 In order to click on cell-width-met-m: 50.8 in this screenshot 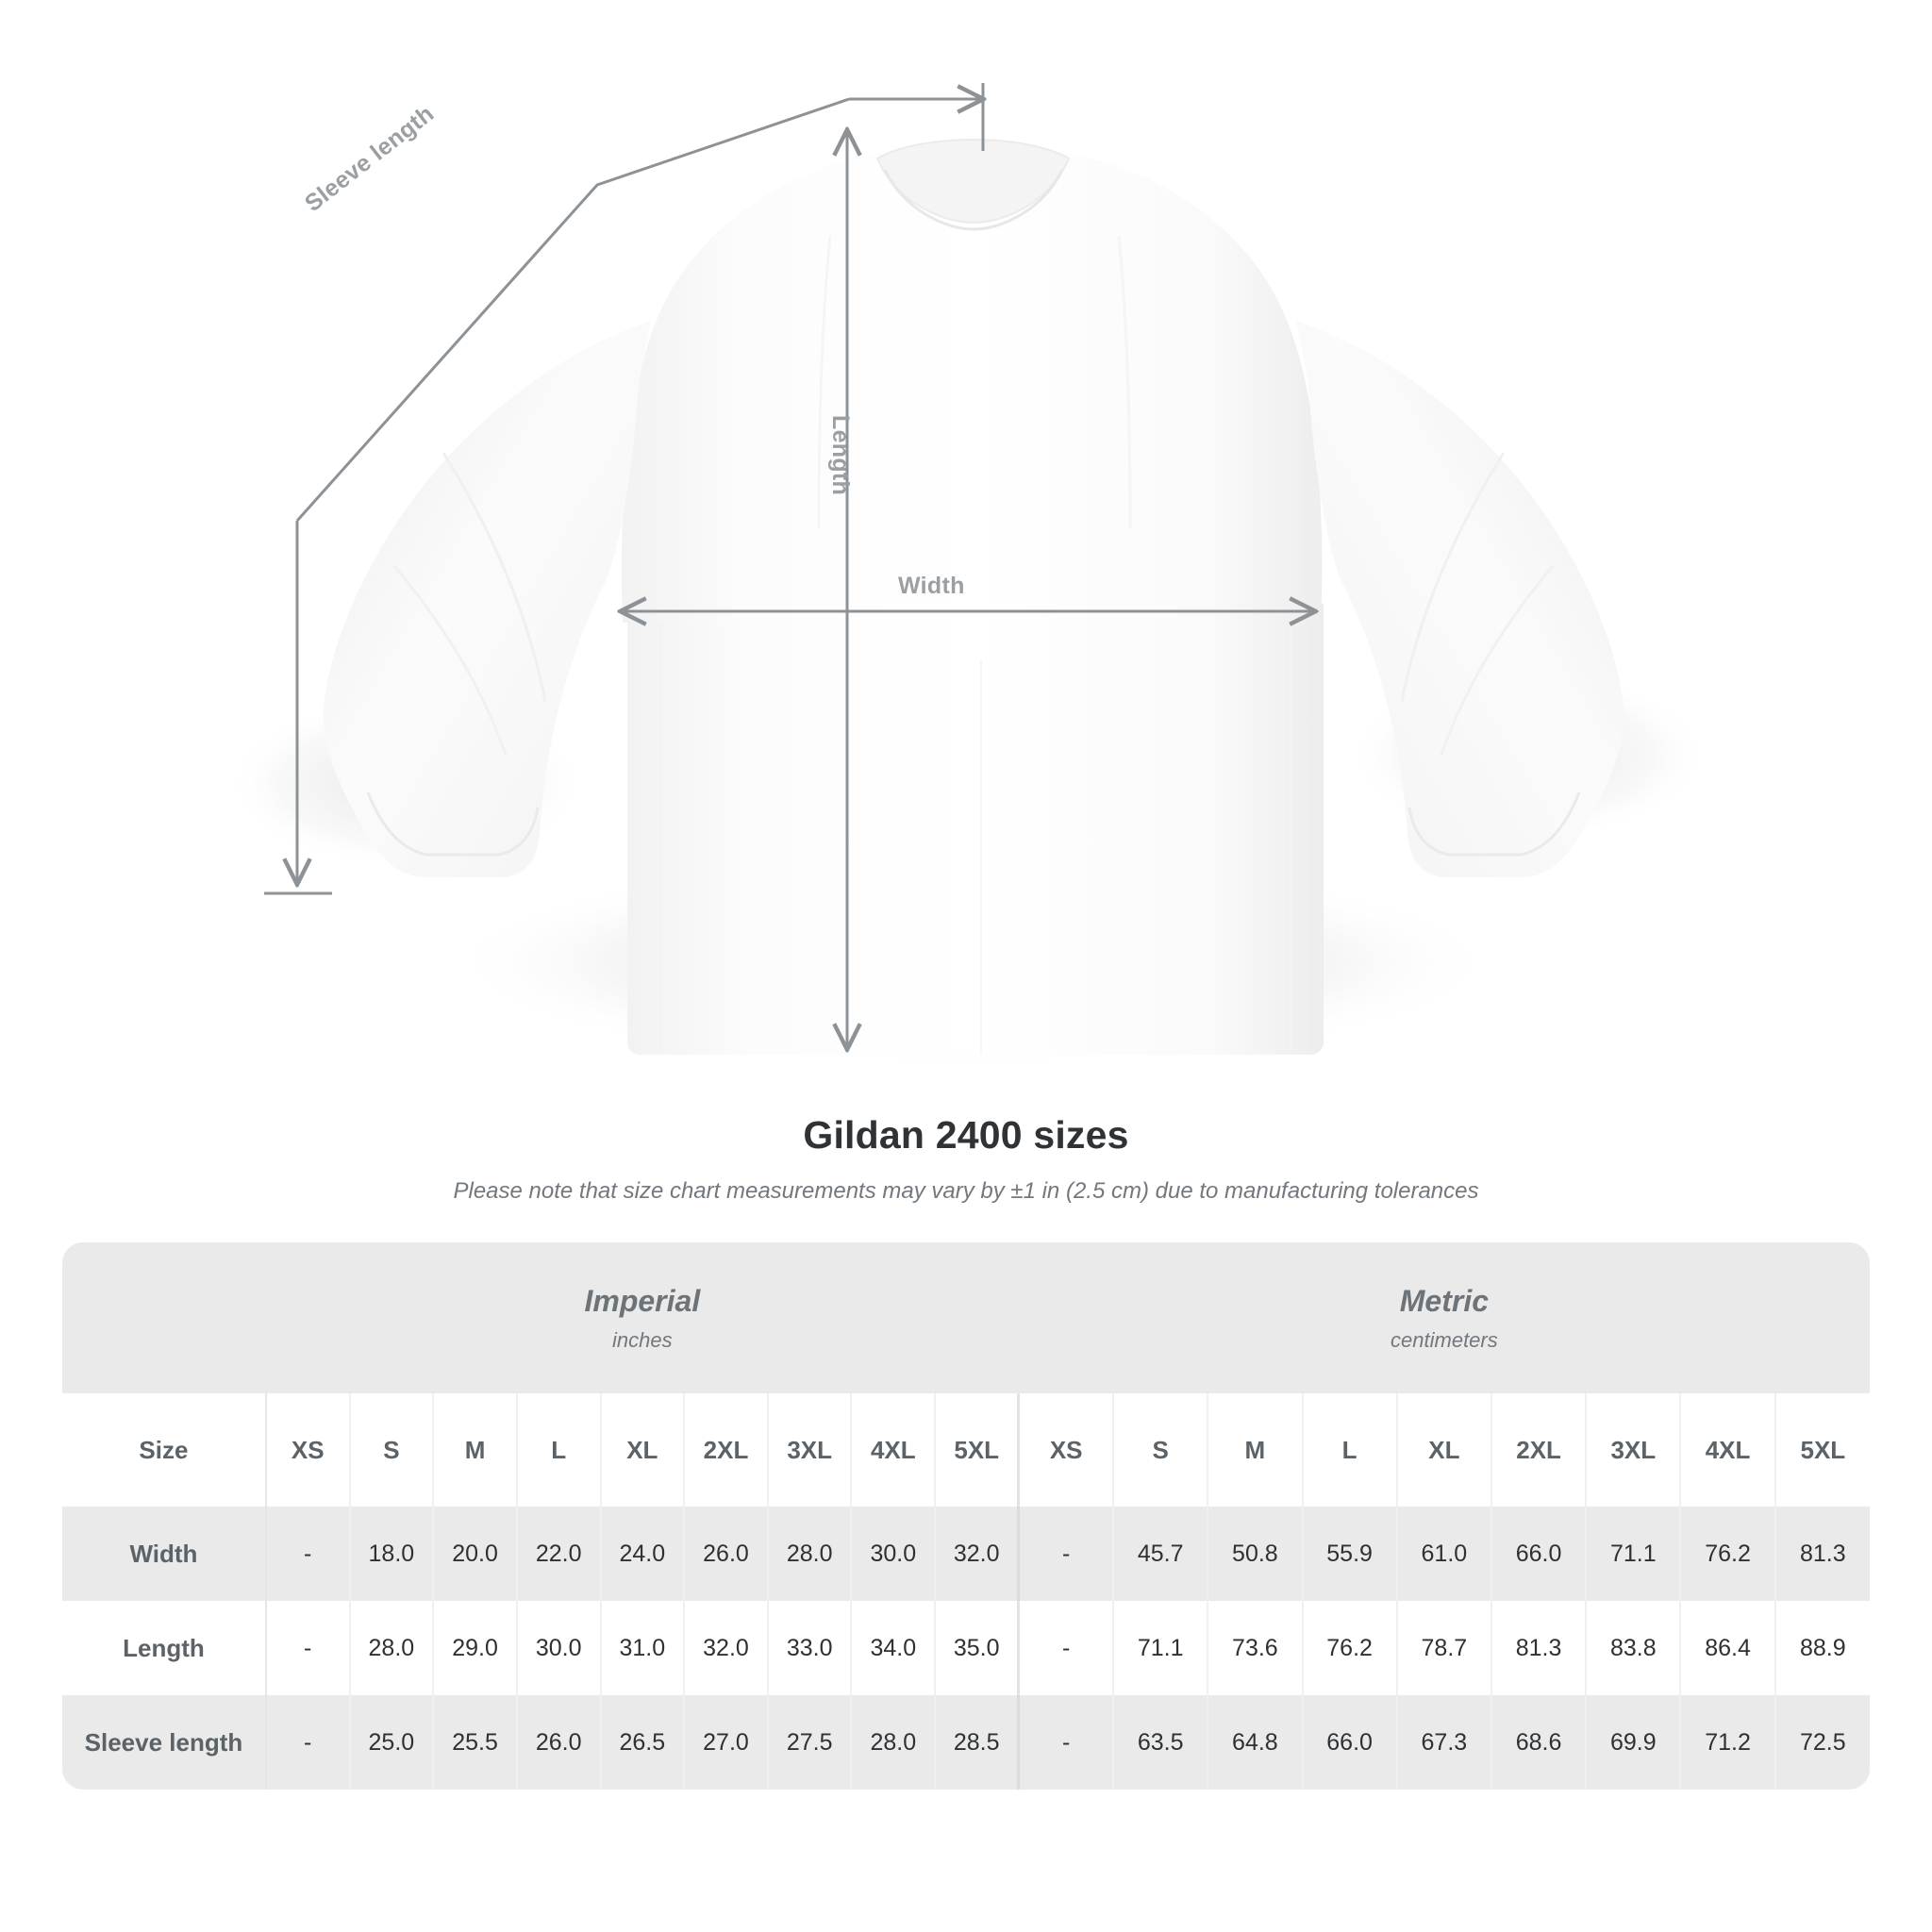, I will do `click(1256, 1554)`.